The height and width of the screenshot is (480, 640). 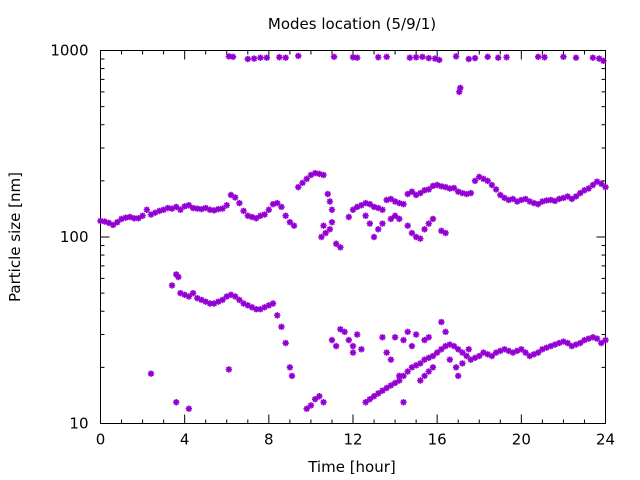 I want to click on x-tick-label: 0, so click(x=101, y=440).